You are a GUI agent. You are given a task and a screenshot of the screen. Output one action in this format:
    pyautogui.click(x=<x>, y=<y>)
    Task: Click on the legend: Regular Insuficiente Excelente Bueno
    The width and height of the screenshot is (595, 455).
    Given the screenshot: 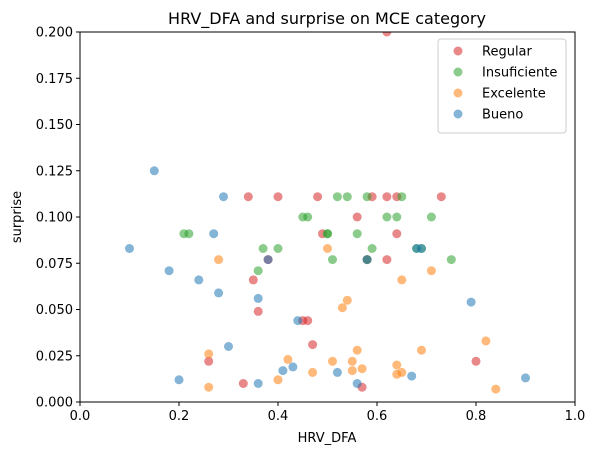 What is the action you would take?
    pyautogui.click(x=502, y=86)
    